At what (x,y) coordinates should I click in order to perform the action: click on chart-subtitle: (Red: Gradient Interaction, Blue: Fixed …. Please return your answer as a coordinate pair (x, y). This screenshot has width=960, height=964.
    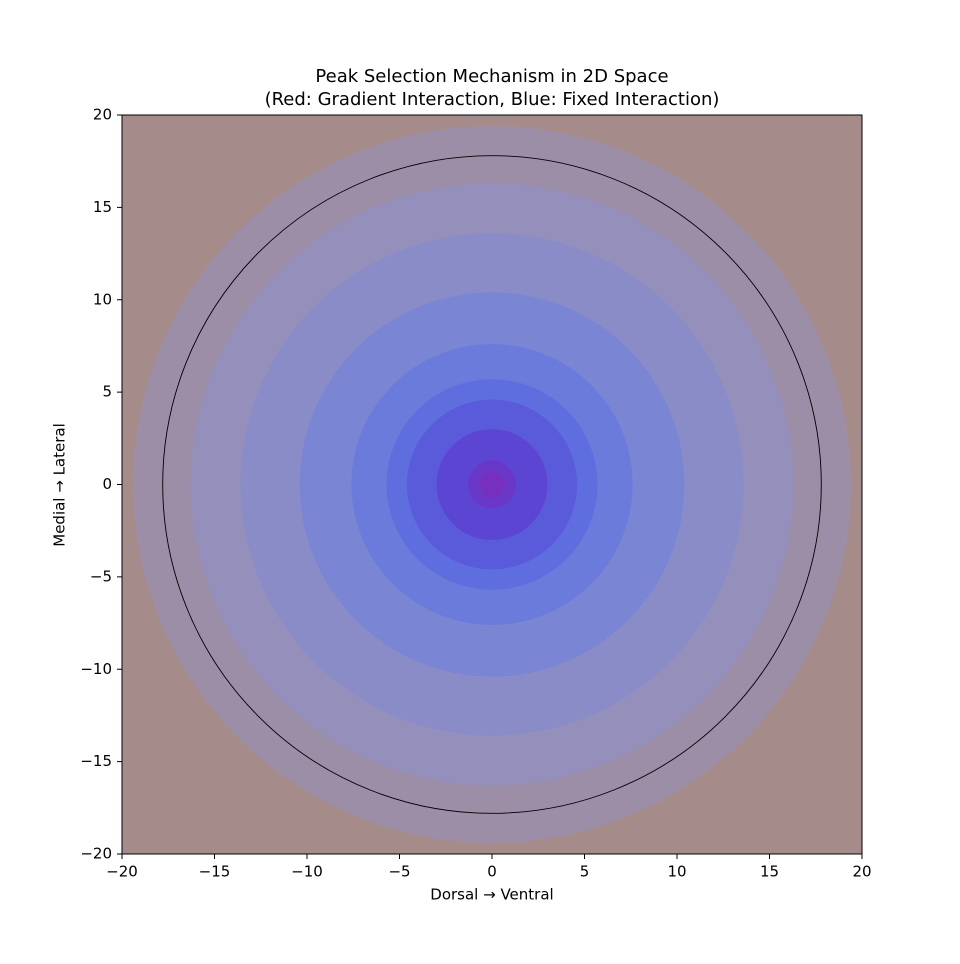
    Looking at the image, I should click on (492, 99).